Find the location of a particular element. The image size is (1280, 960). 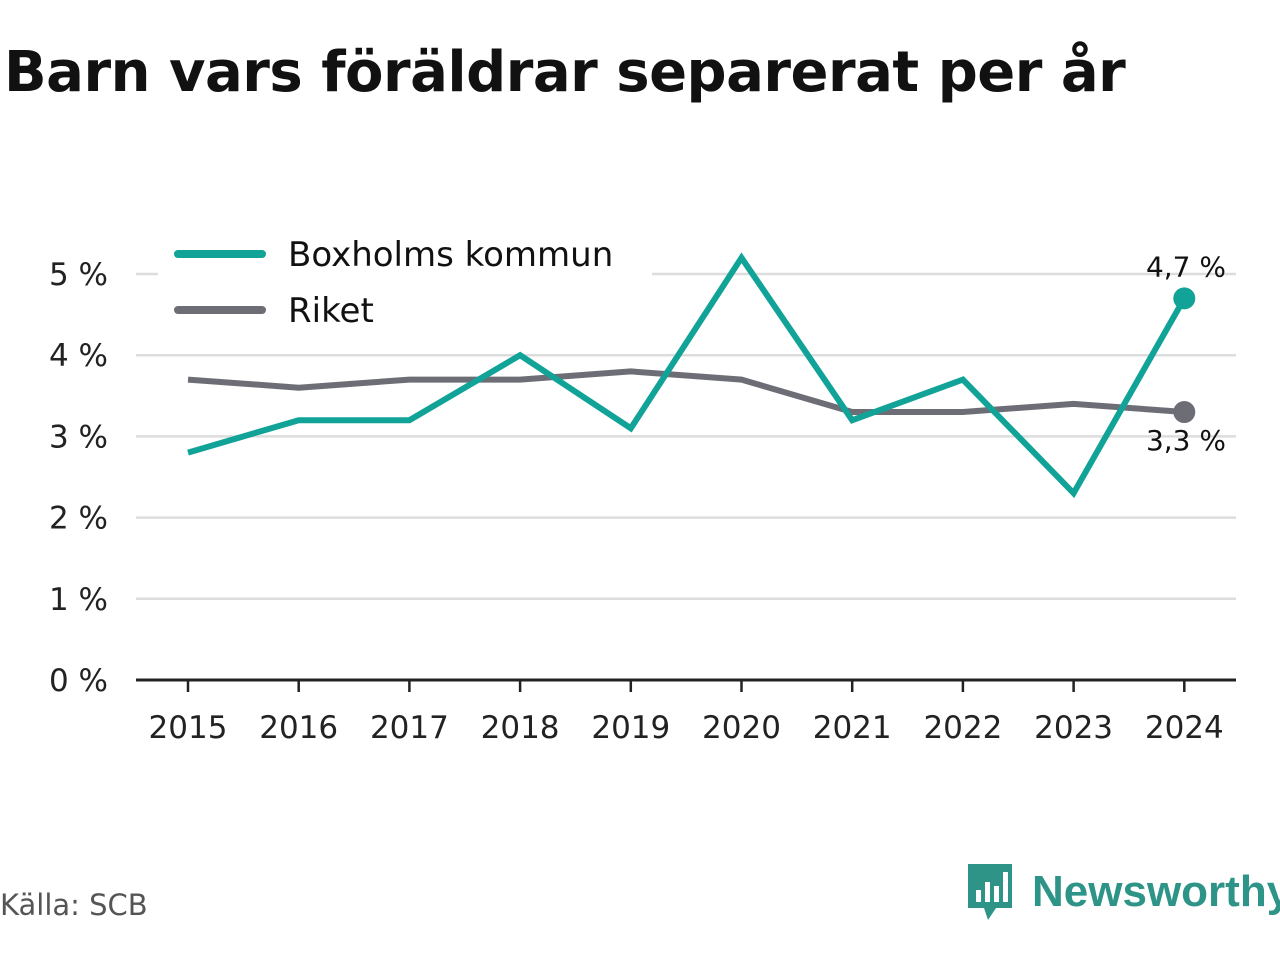

y-tick-label: 1 % is located at coordinates (78, 600).